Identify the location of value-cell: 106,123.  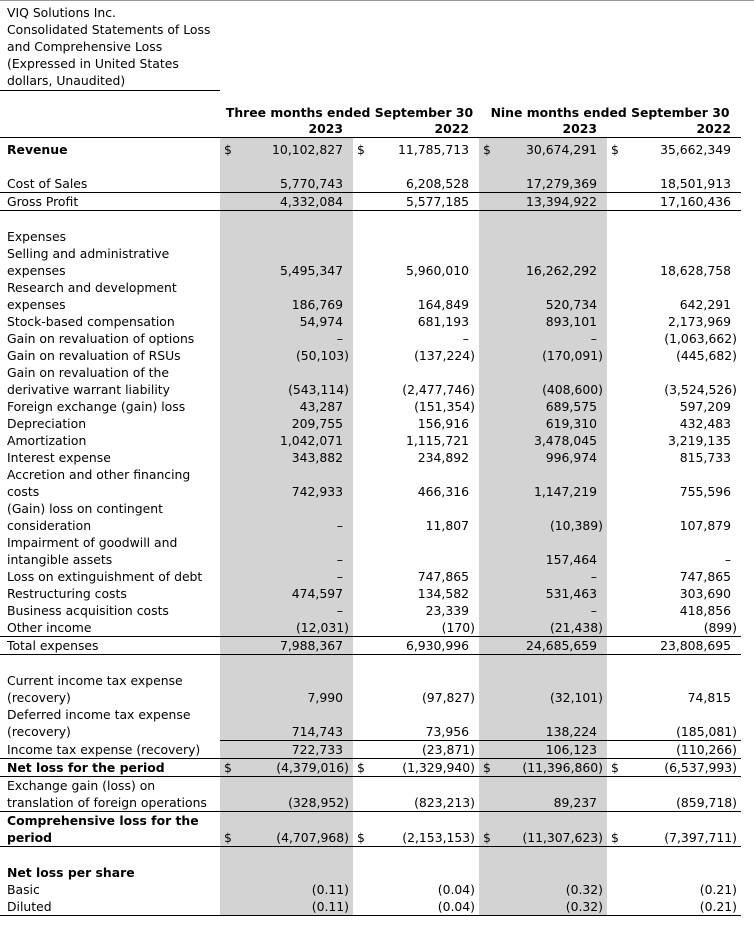
(543, 749).